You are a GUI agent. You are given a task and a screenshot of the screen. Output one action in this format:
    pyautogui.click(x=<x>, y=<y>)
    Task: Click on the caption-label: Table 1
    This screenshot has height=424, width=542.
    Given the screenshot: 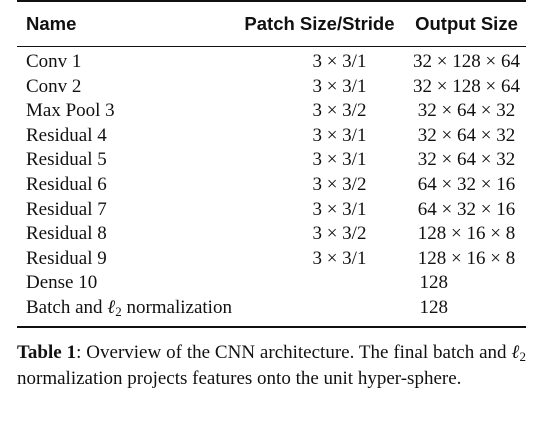 What is the action you would take?
    pyautogui.click(x=47, y=352)
    